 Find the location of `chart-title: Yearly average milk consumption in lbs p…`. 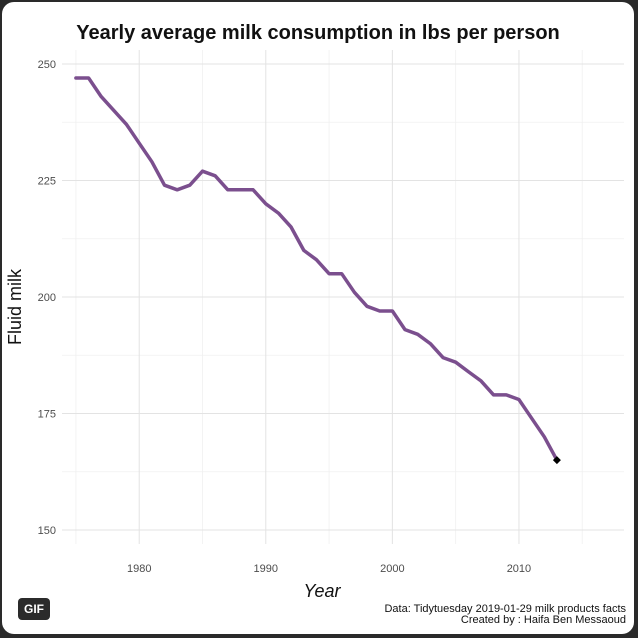

chart-title: Yearly average milk consumption in lbs p… is located at coordinates (318, 33).